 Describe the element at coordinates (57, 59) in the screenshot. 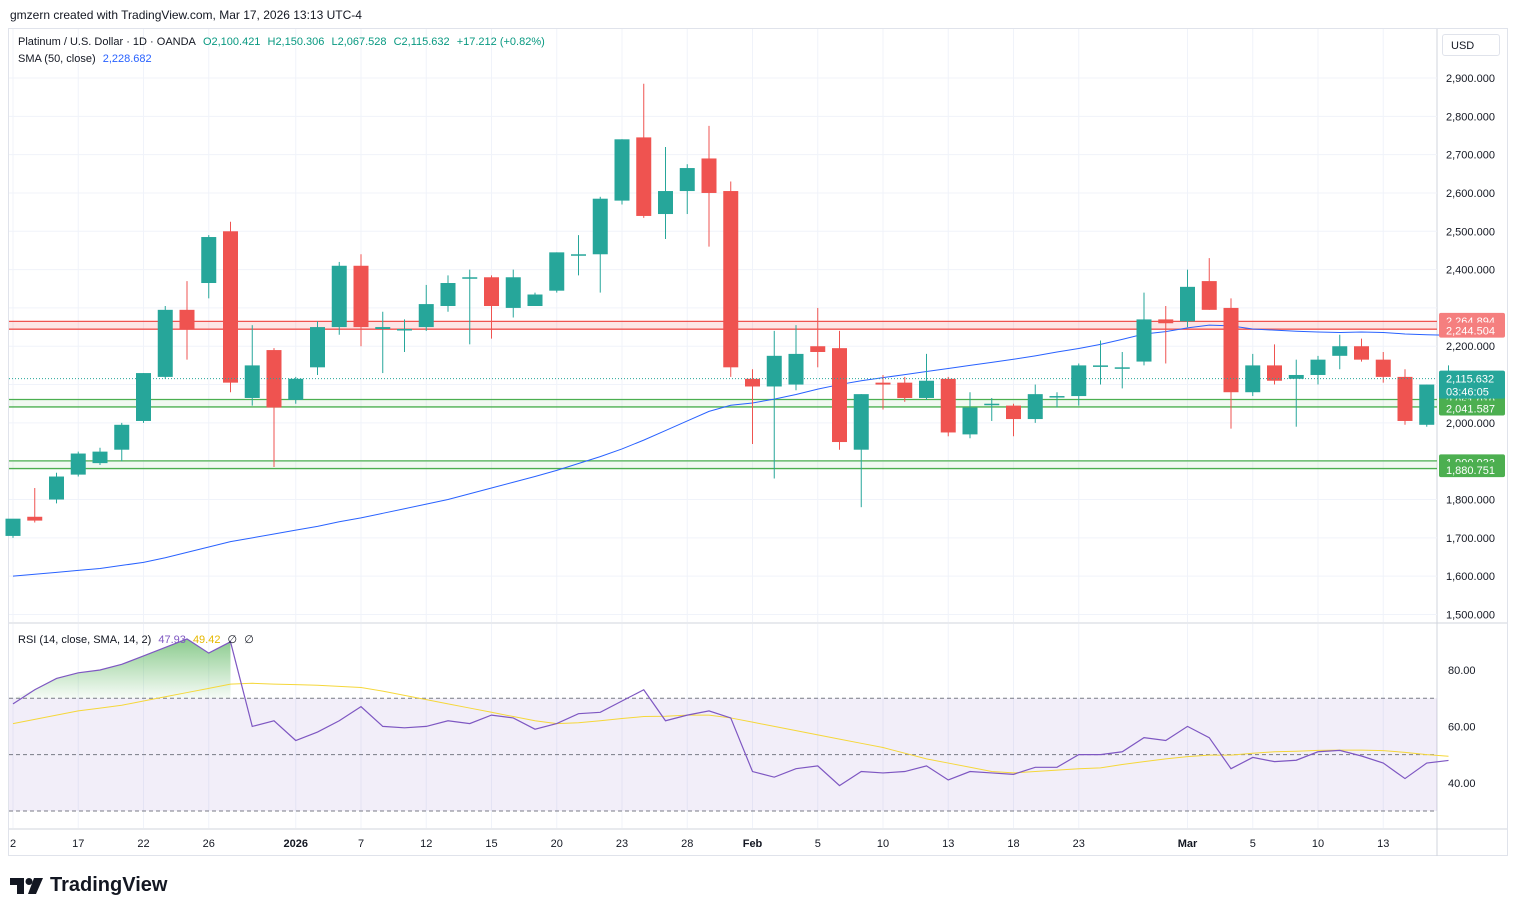

I see `sma-label: SMA (50, close)` at that location.